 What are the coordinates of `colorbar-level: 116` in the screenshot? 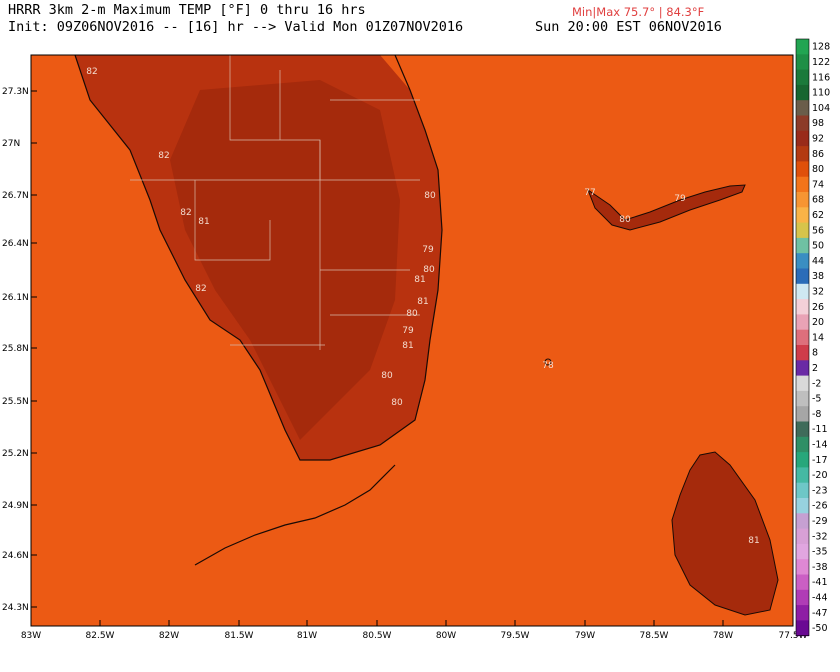 It's located at (821, 77).